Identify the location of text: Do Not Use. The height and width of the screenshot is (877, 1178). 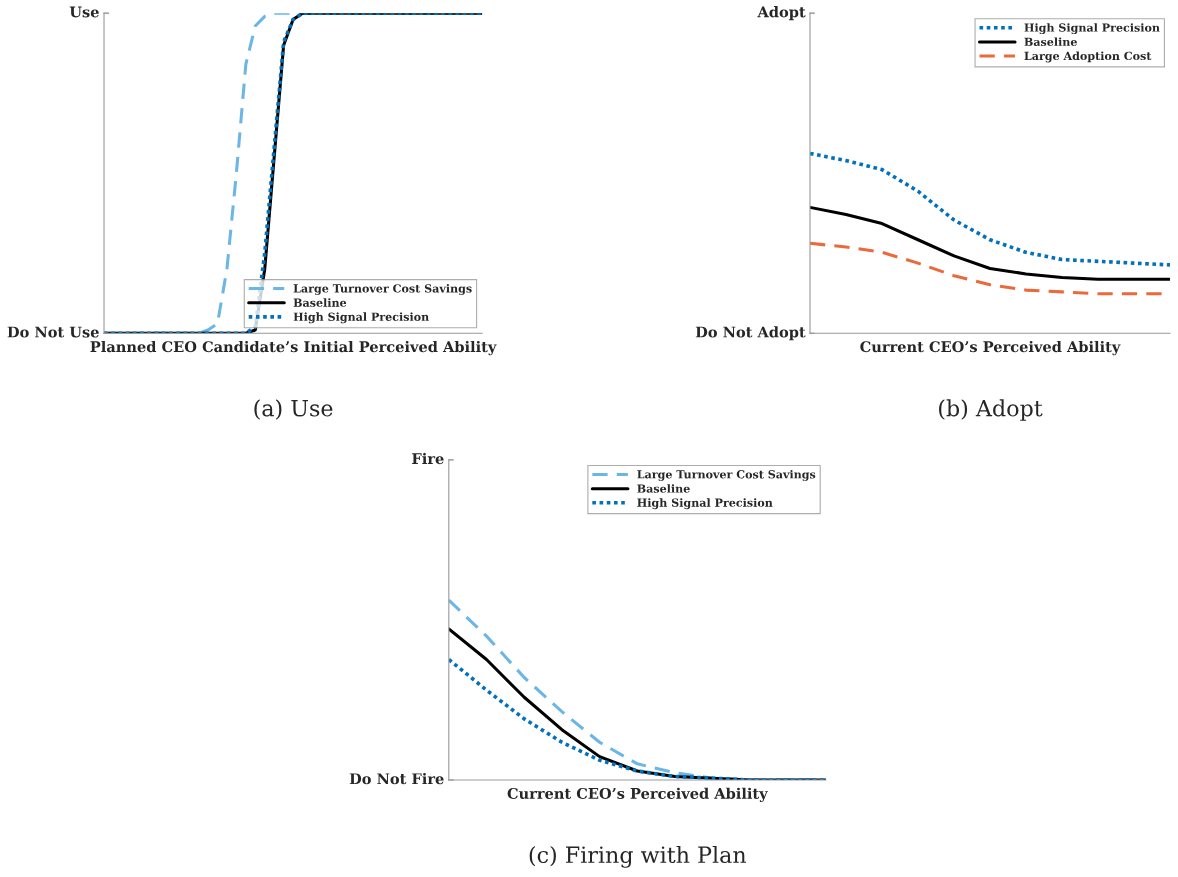
(53, 332).